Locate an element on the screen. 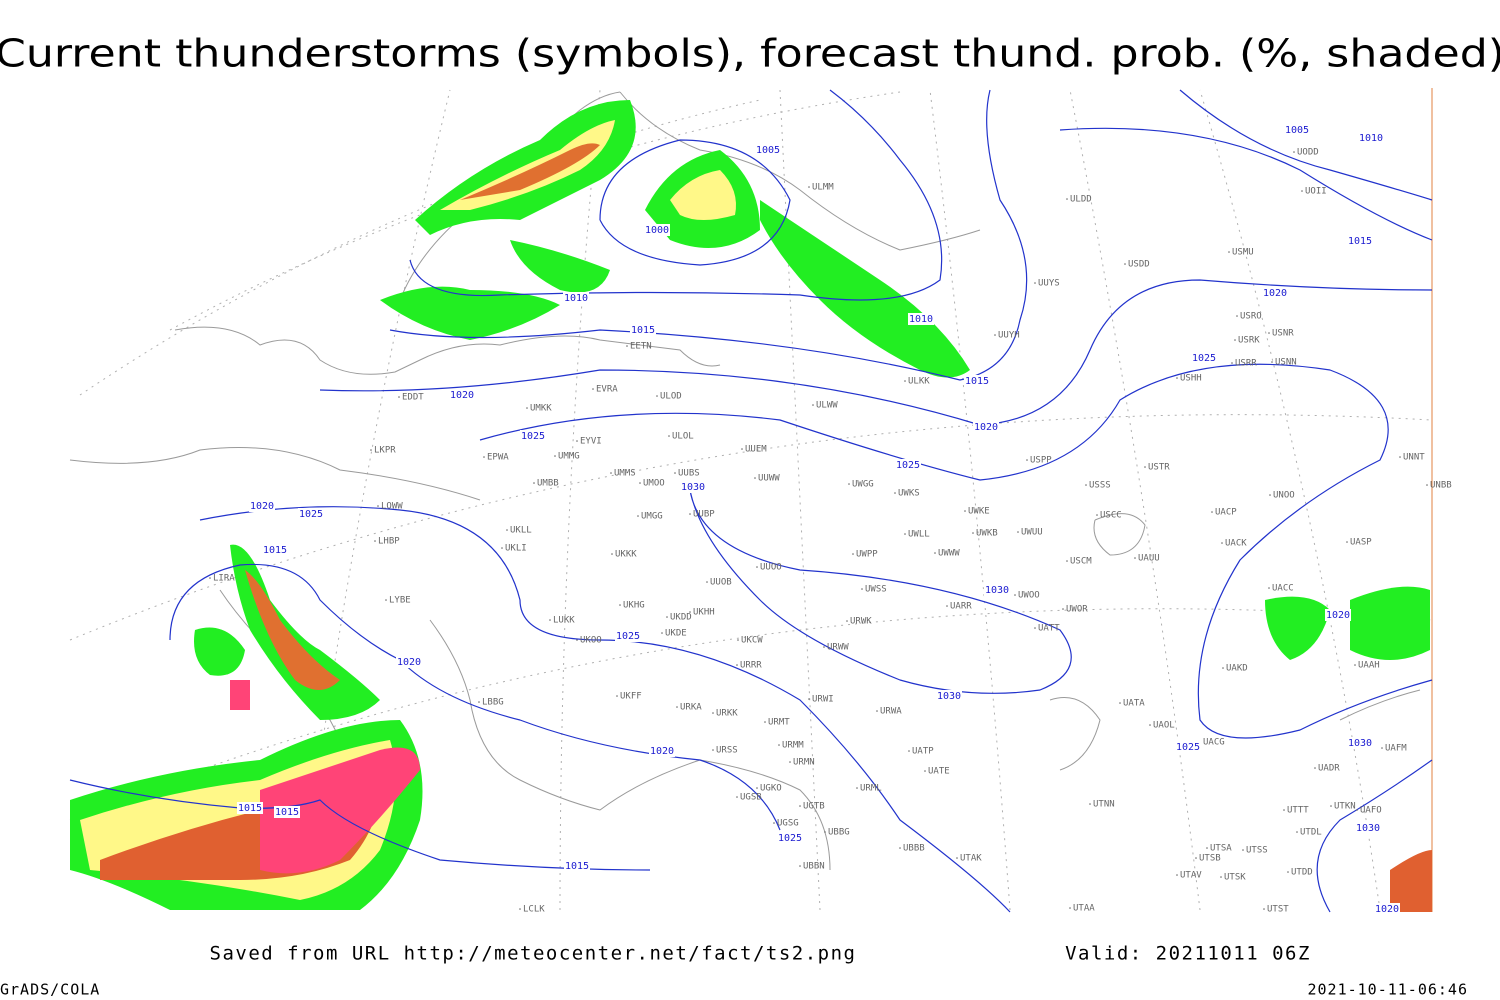  station-label: UGSG is located at coordinates (788, 824).